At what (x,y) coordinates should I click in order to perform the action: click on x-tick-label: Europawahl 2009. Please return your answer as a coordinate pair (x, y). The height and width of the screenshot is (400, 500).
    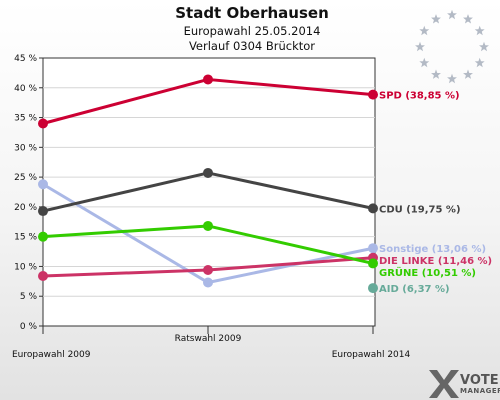
    Looking at the image, I should click on (51, 355).